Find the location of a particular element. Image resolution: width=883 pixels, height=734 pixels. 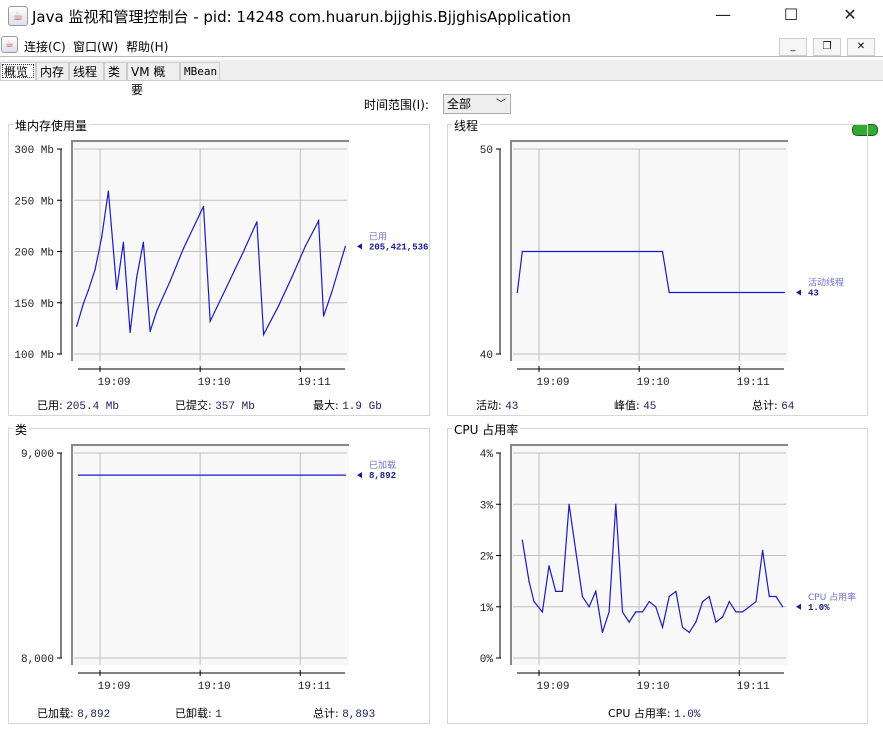

internal-close-button: ✕ is located at coordinates (861, 47).